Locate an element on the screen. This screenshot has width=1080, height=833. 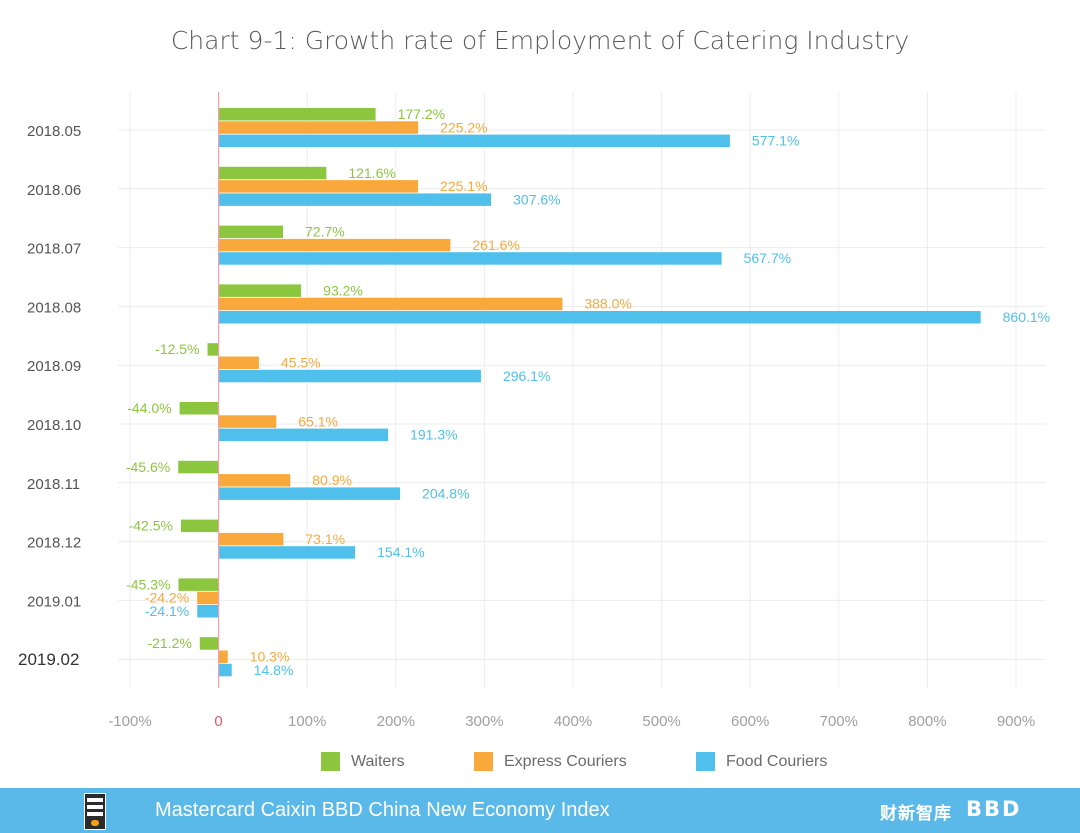
data-label: 225.1% is located at coordinates (463, 186).